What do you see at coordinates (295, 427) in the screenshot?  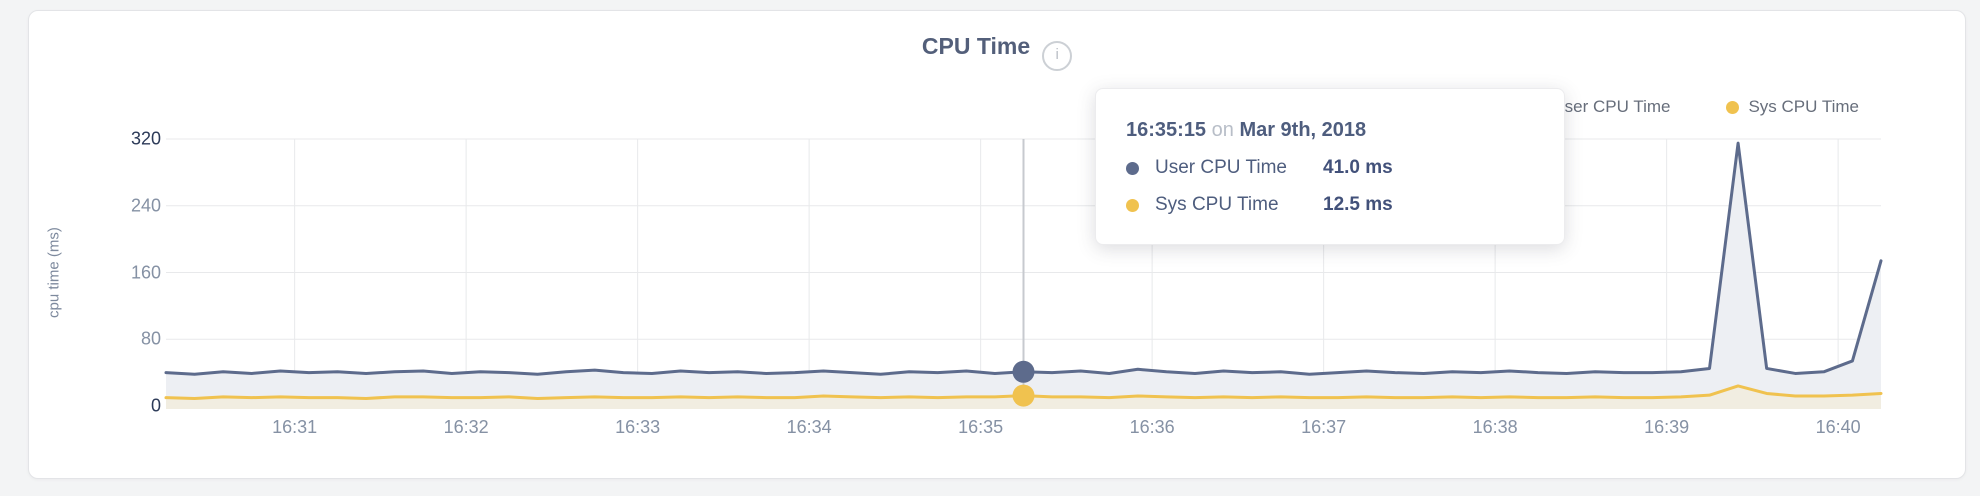 I see `x-tick-label: 16:31` at bounding box center [295, 427].